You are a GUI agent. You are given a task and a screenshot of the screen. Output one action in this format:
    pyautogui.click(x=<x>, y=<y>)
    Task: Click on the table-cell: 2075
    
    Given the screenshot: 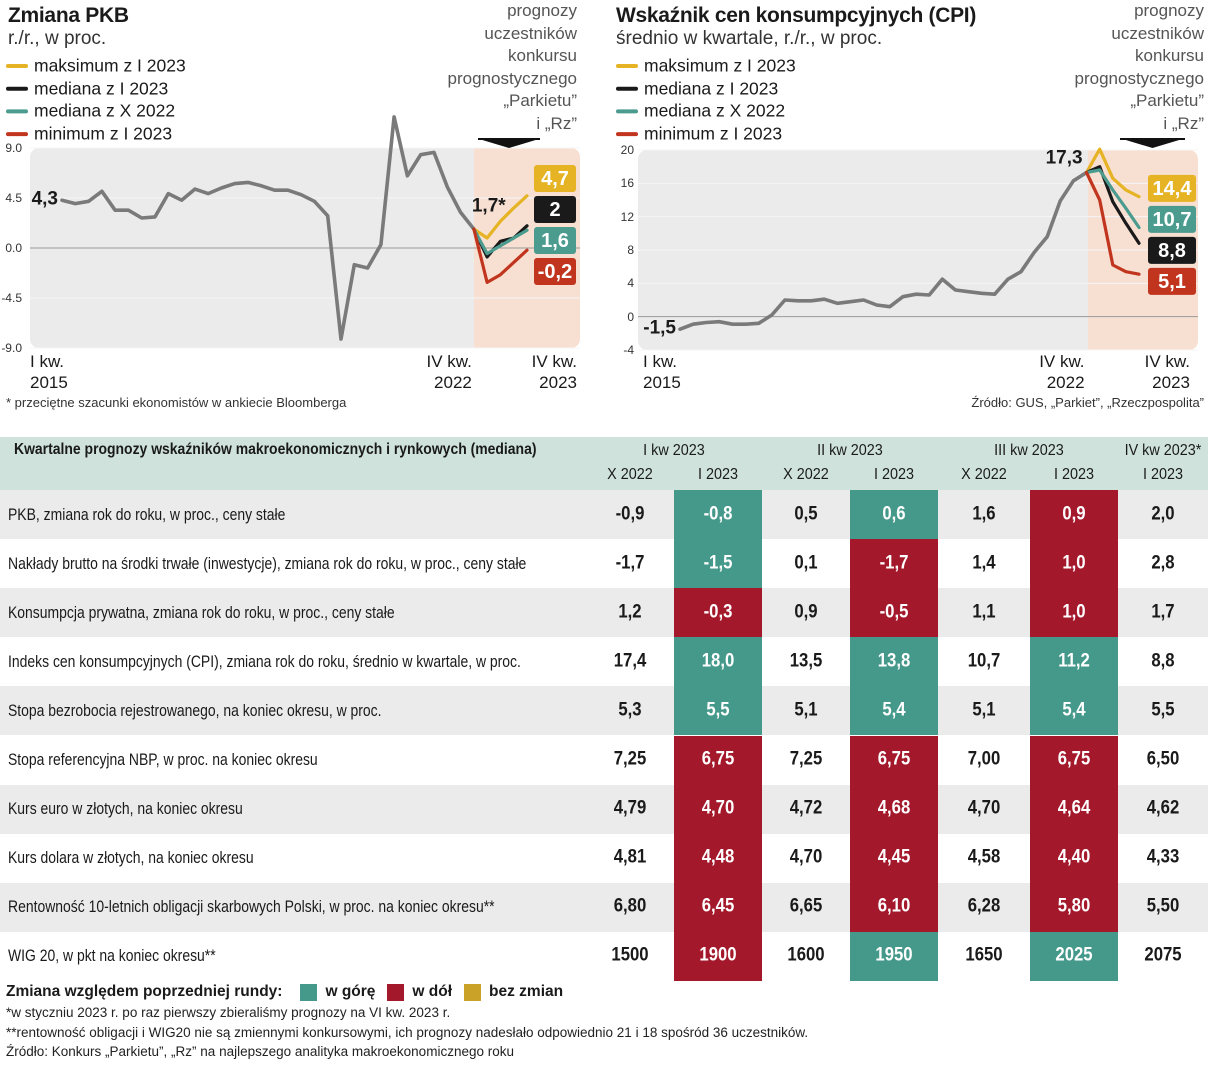 What is the action you would take?
    pyautogui.click(x=1163, y=956)
    